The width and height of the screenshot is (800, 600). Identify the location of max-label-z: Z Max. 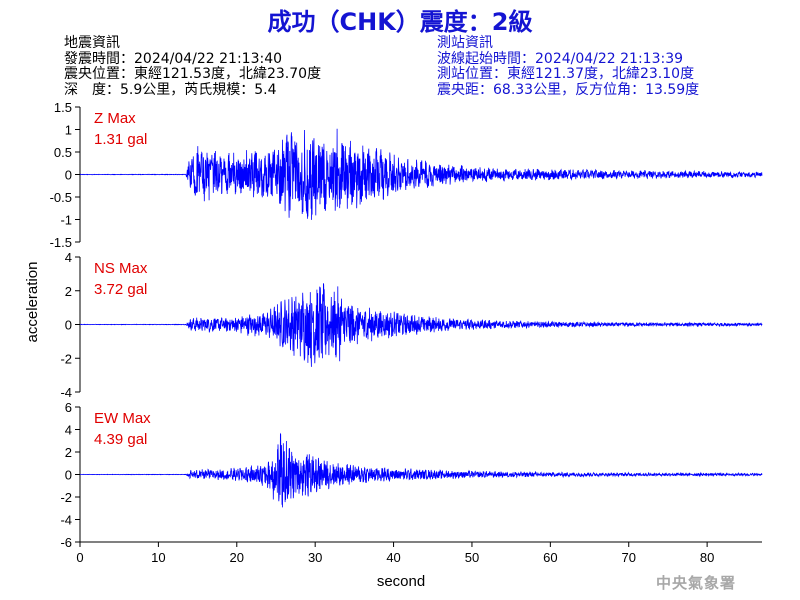
(115, 118).